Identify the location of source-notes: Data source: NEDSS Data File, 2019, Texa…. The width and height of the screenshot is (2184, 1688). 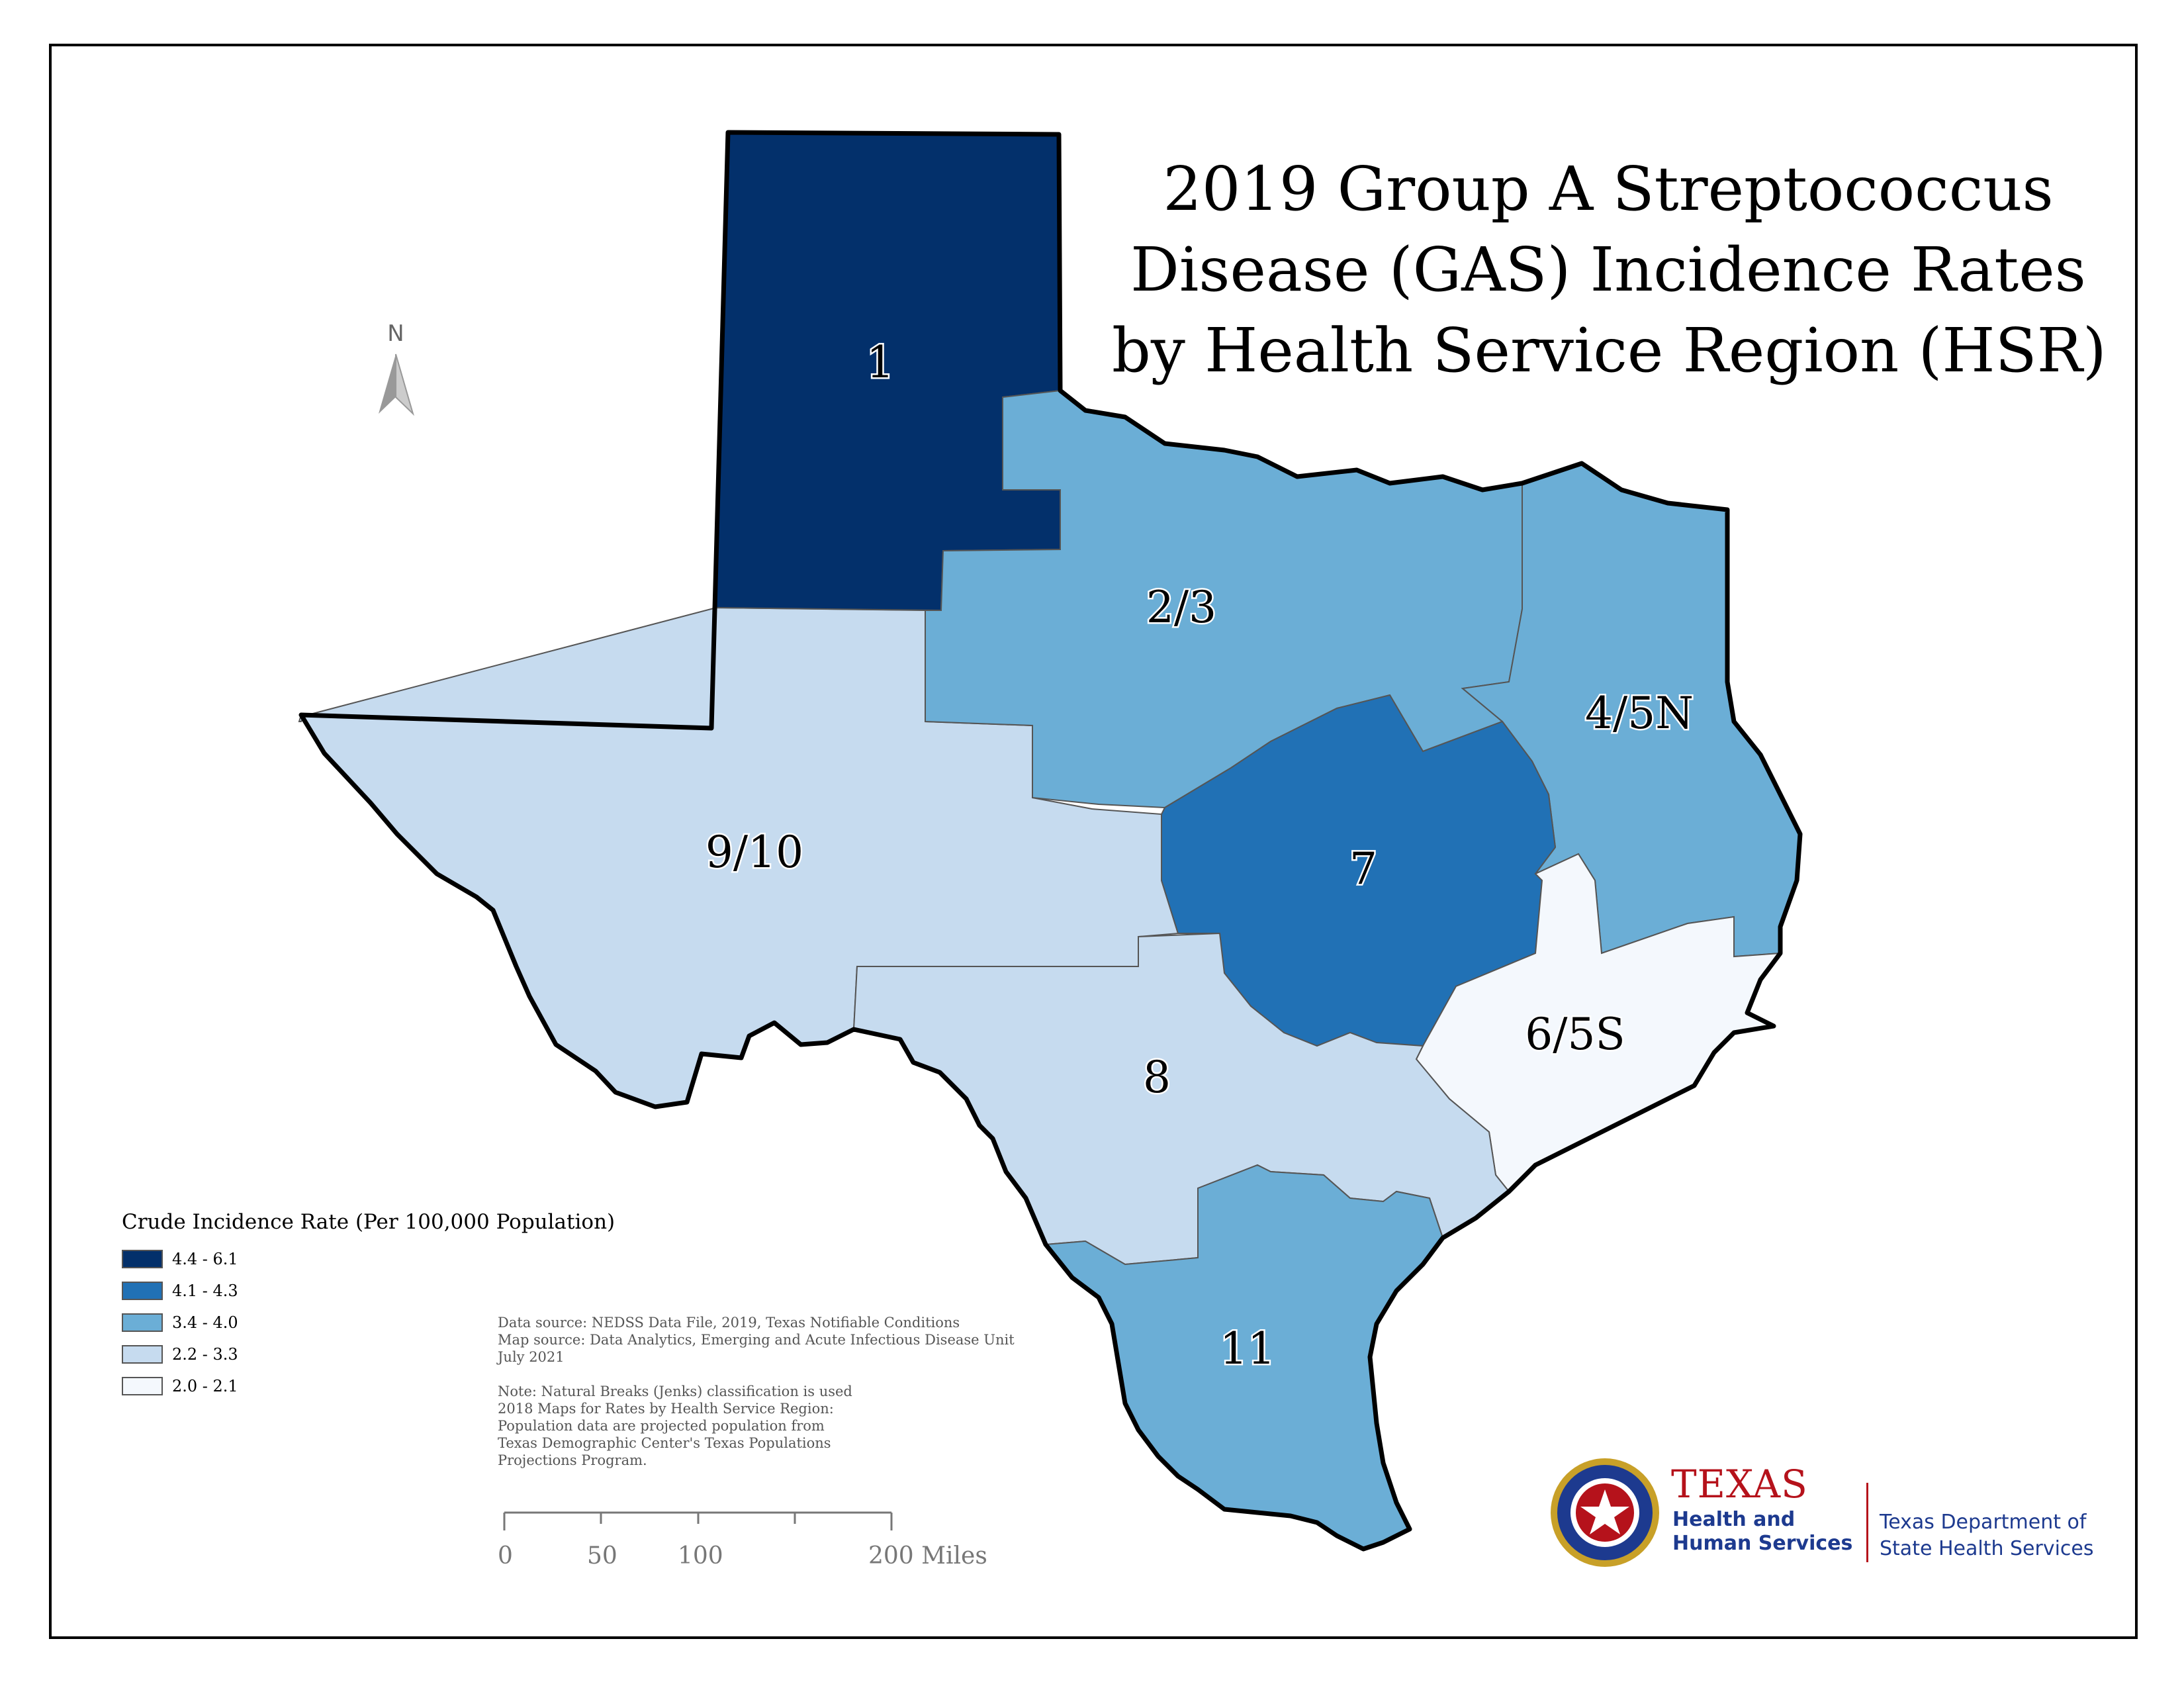
(756, 1391).